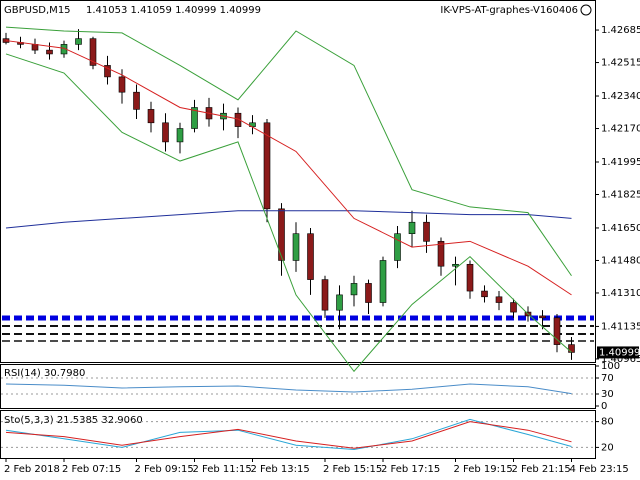 The image size is (640, 480). What do you see at coordinates (620, 326) in the screenshot?
I see `y-tick-label: 1.41135` at bounding box center [620, 326].